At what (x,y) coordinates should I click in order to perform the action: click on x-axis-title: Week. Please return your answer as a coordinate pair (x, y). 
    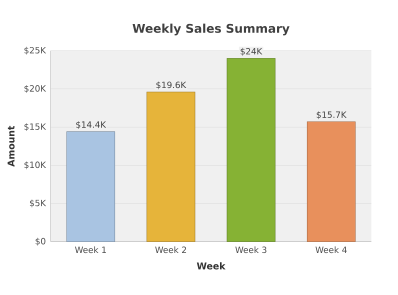
    Looking at the image, I should click on (211, 266).